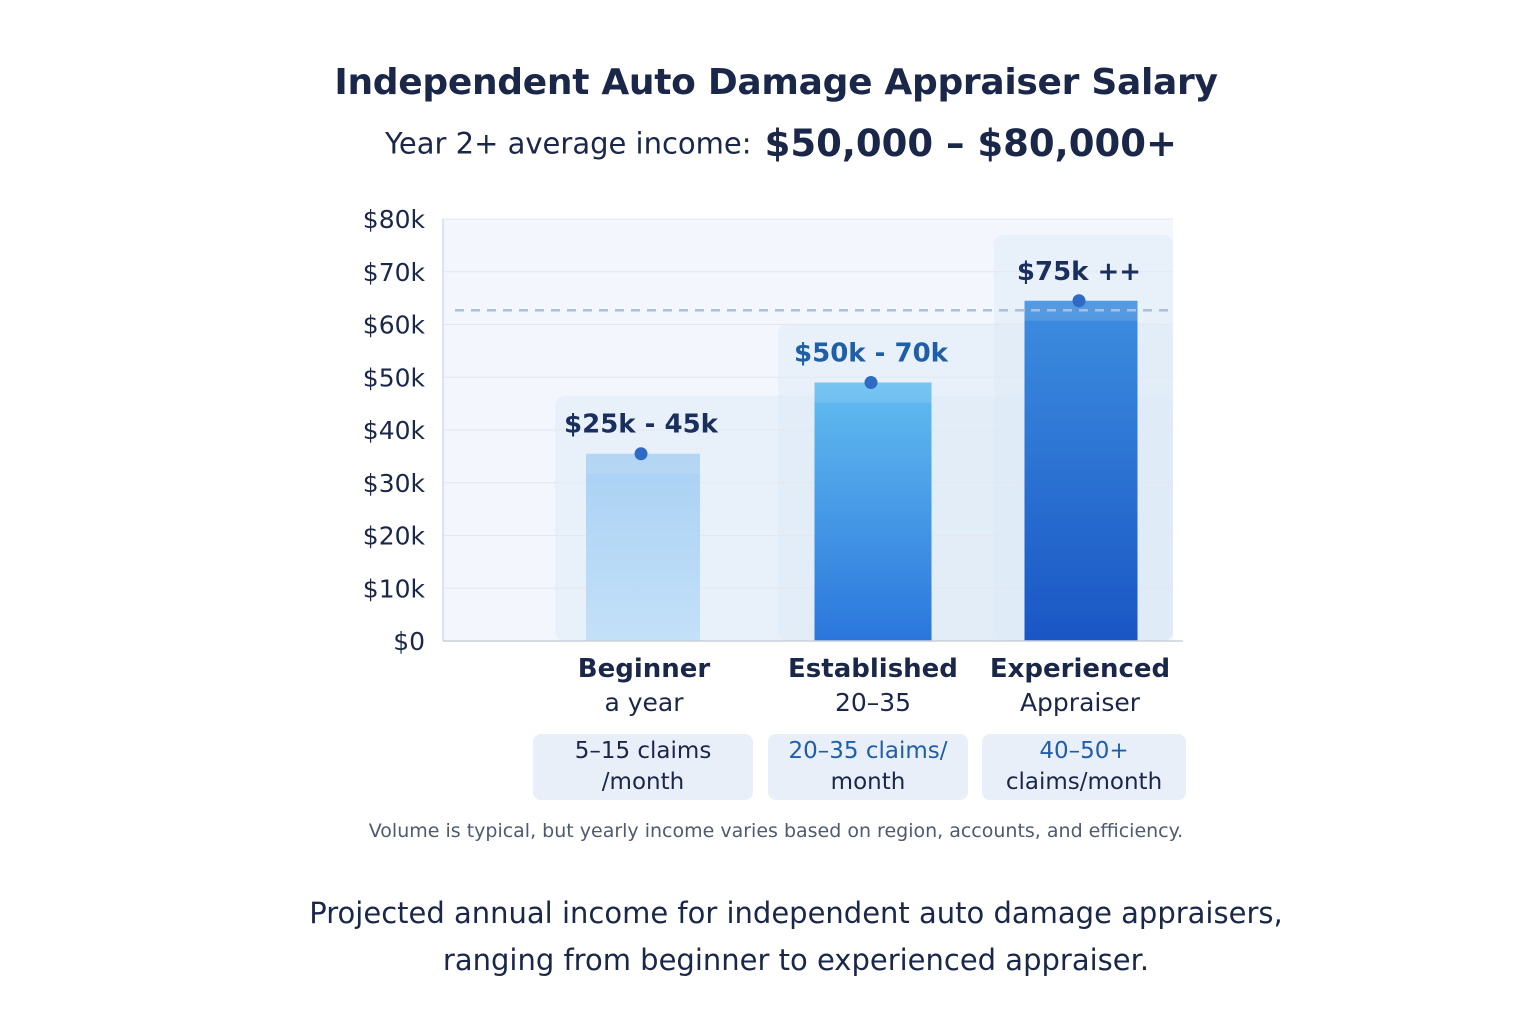 The height and width of the screenshot is (1024, 1536). I want to click on category-name: Experienced, so click(1080, 669).